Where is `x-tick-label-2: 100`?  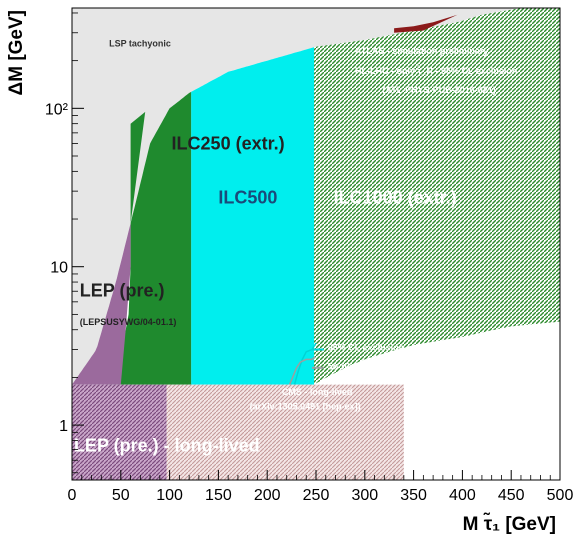
x-tick-label-2: 100 is located at coordinates (169, 495).